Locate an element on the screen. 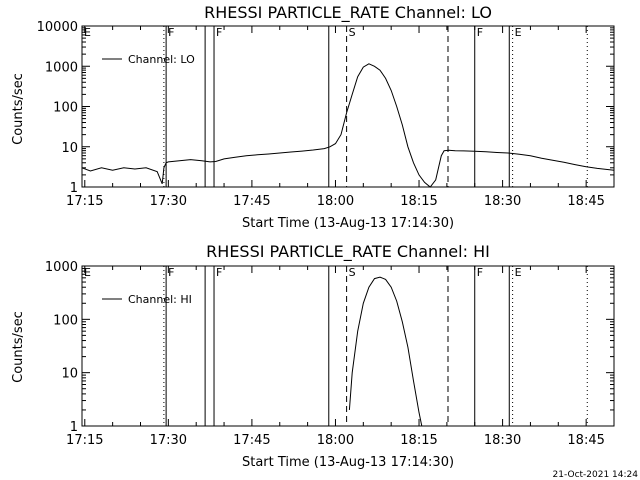 The image size is (640, 480). footer-timestamp: 21-Oct-2021 14:24 is located at coordinates (596, 475).